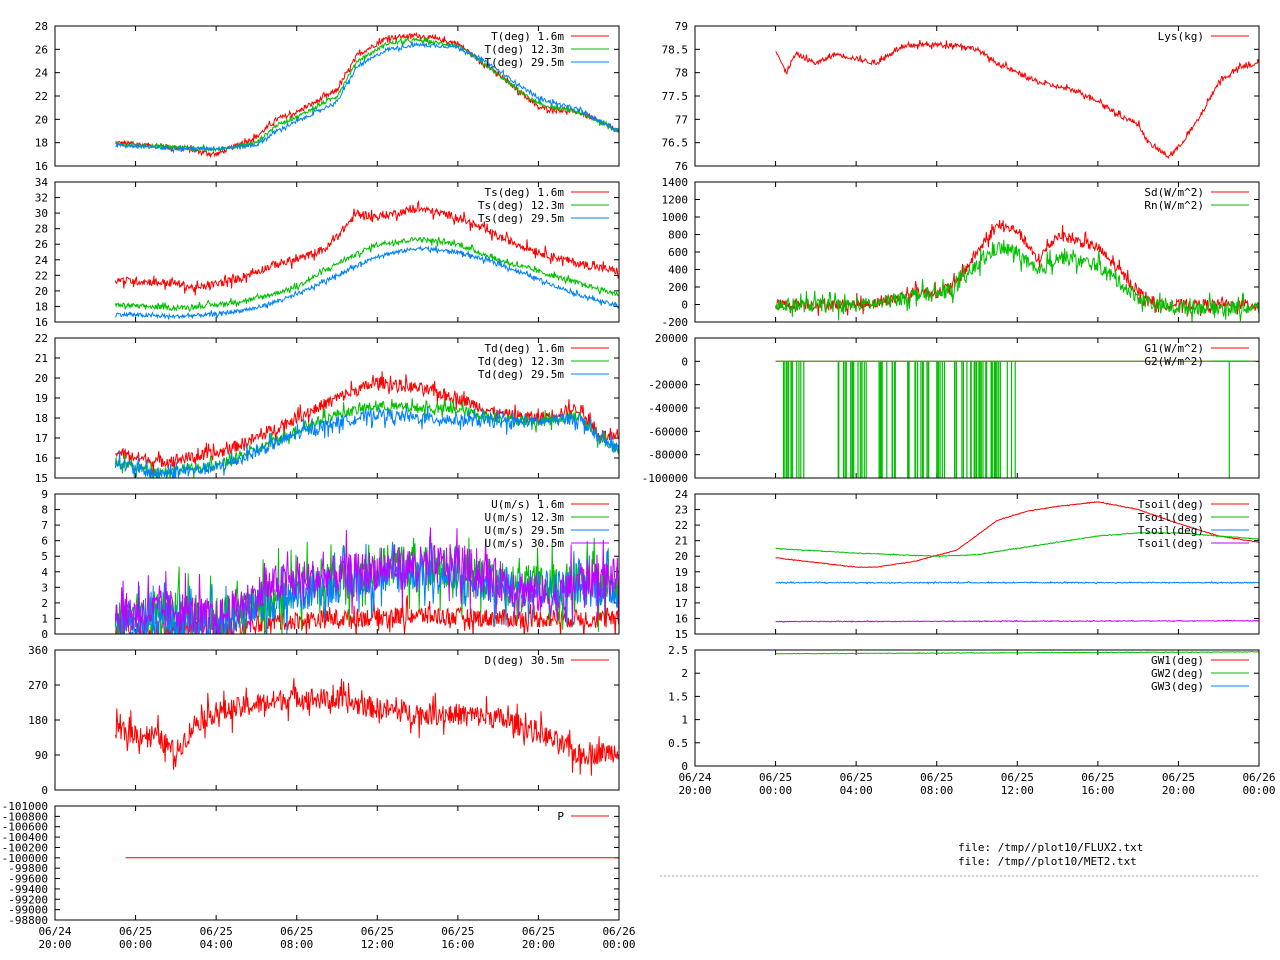  What do you see at coordinates (42, 260) in the screenshot?
I see `y-tick-label: 24` at bounding box center [42, 260].